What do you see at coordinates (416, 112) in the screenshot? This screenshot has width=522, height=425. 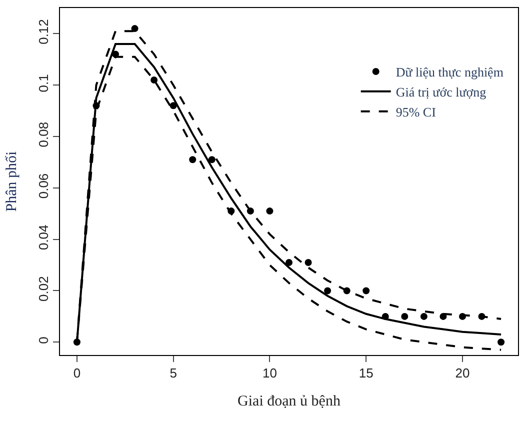 I see `legend-label: 95% CI` at bounding box center [416, 112].